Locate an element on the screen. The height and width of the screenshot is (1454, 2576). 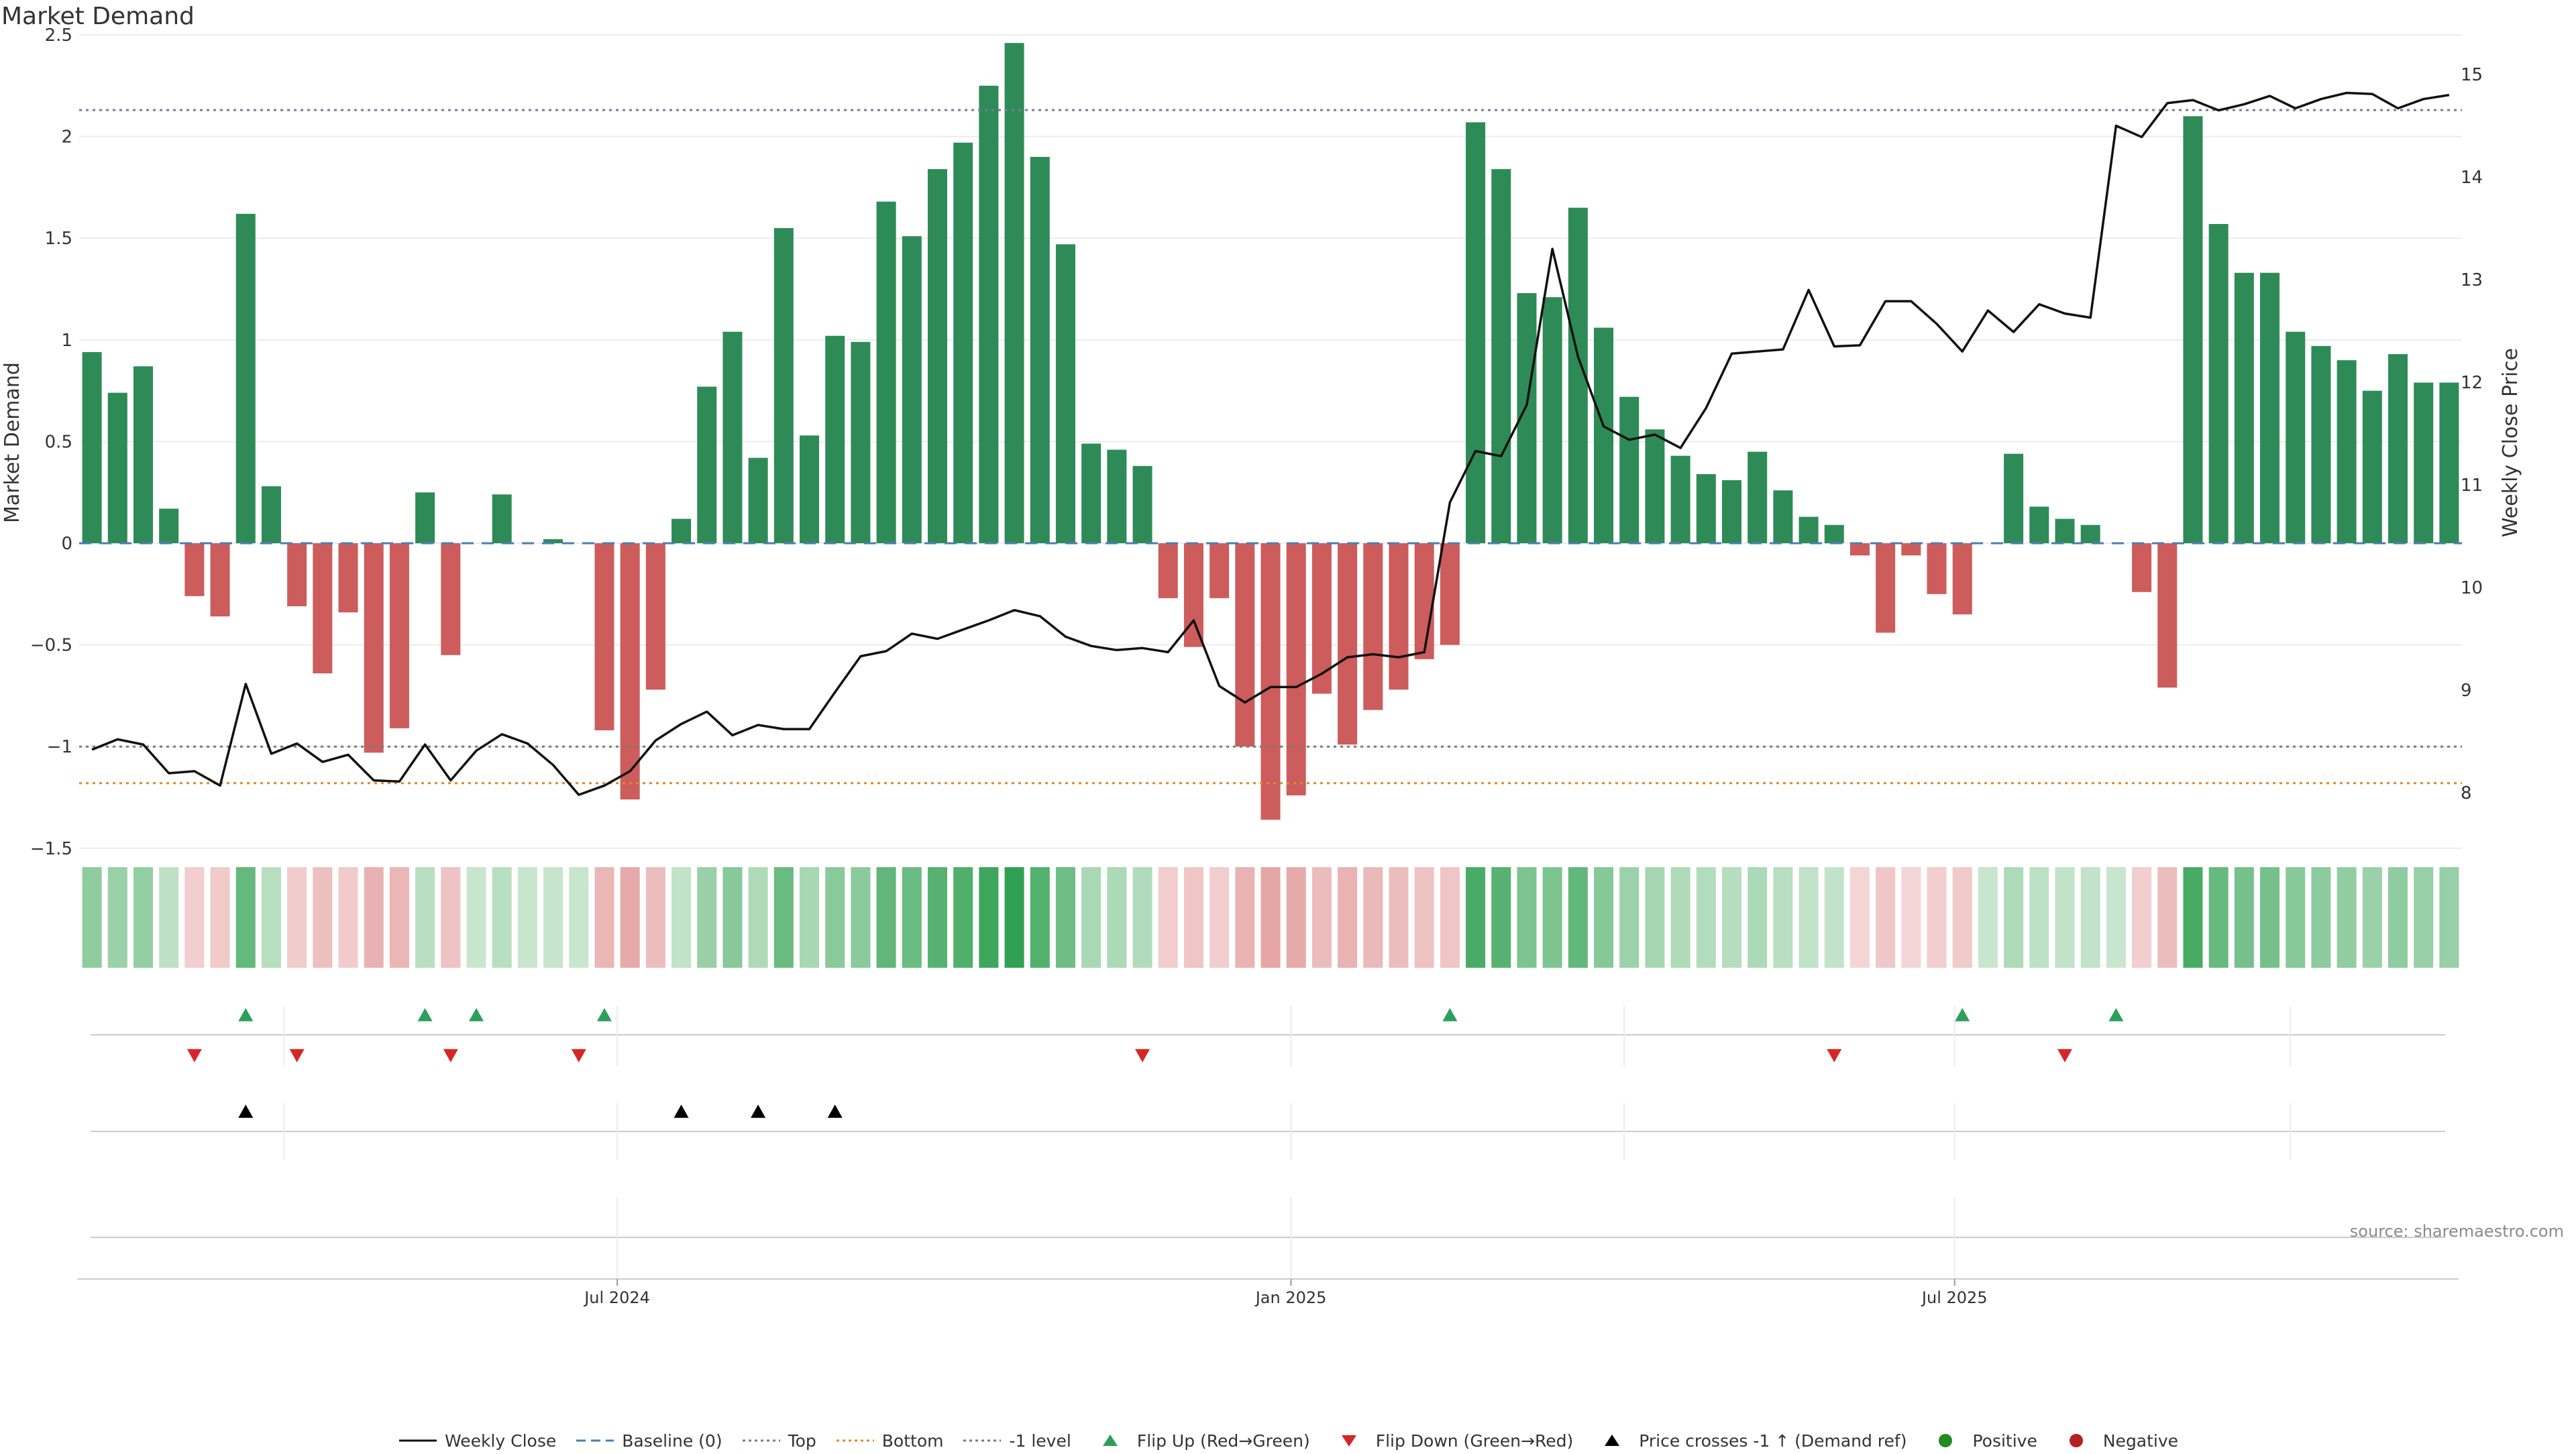
legend-item: Flip Up (Red→Green) is located at coordinates (1200, 1441).